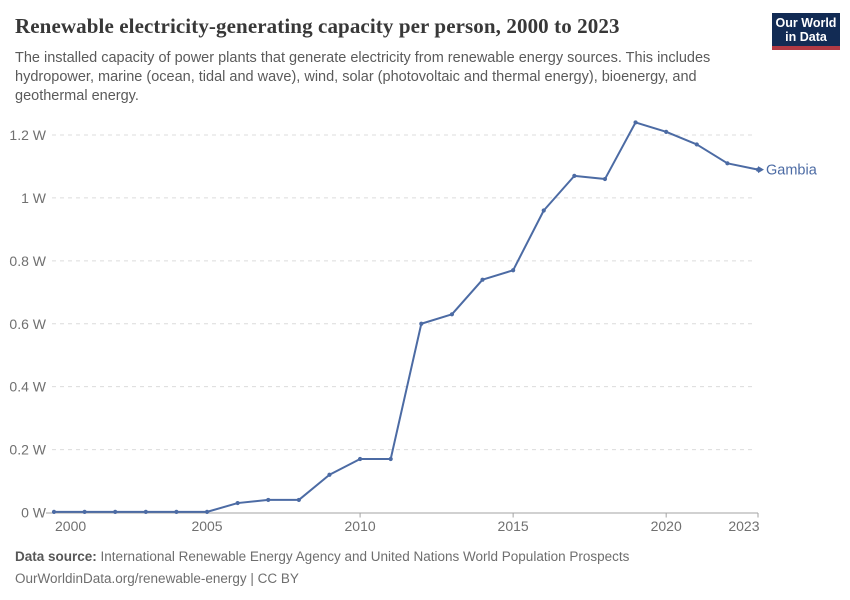 This screenshot has height=600, width=850. What do you see at coordinates (34, 513) in the screenshot?
I see `y-tick-label: 0 W` at bounding box center [34, 513].